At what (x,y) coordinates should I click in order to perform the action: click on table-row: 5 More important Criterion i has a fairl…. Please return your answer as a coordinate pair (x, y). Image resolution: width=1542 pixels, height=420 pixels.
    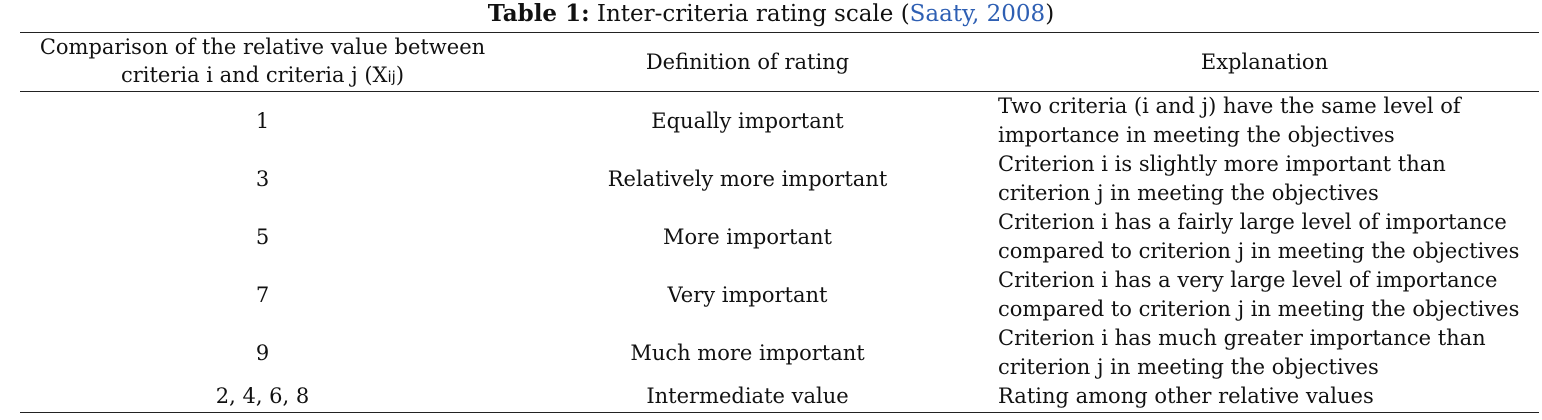
    Looking at the image, I should click on (779, 237).